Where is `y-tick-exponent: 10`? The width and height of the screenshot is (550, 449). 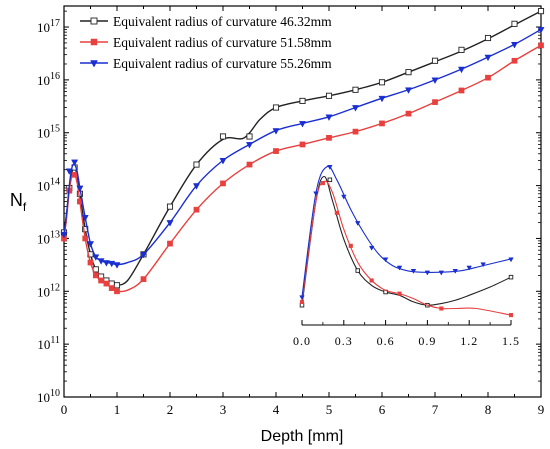 y-tick-exponent: 10 is located at coordinates (55, 393).